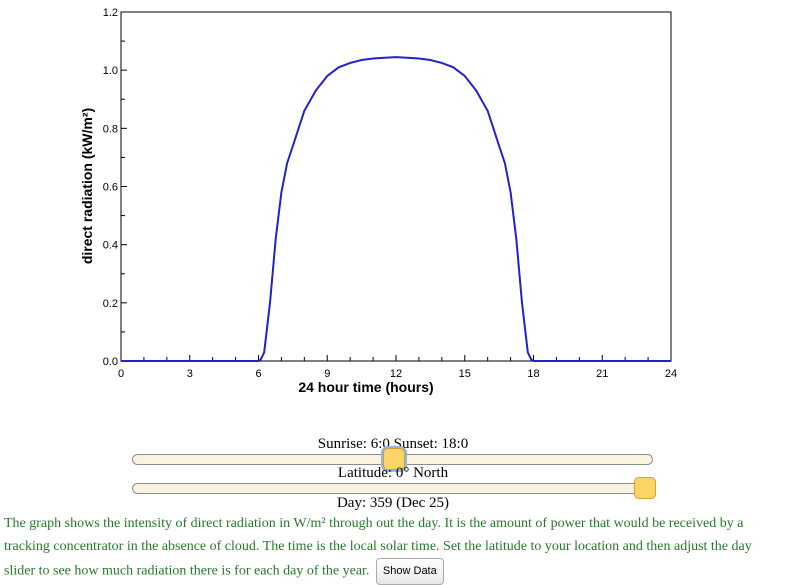 This screenshot has height=585, width=786. What do you see at coordinates (258, 374) in the screenshot?
I see `x-tick-label: 6` at bounding box center [258, 374].